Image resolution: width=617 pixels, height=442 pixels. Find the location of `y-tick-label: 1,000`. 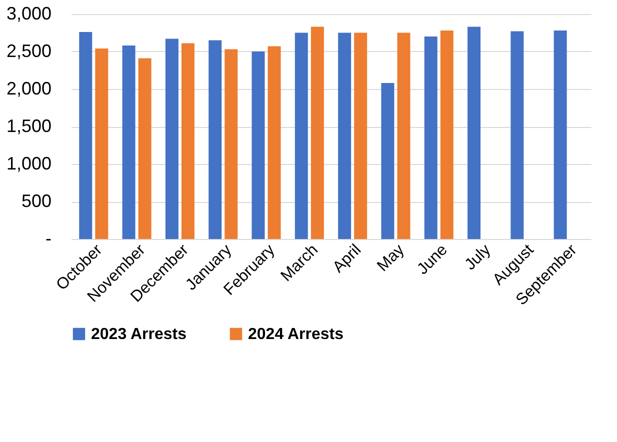

y-tick-label: 1,000 is located at coordinates (29, 164).